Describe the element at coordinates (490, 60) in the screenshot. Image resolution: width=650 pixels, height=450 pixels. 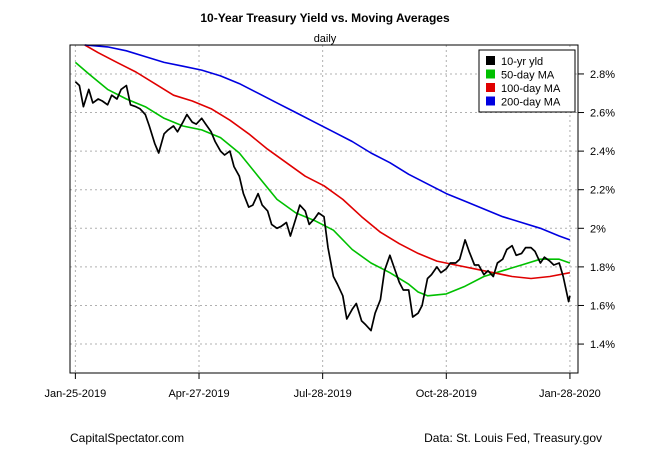
I see `legend-swatch-10-yr-yld` at that location.